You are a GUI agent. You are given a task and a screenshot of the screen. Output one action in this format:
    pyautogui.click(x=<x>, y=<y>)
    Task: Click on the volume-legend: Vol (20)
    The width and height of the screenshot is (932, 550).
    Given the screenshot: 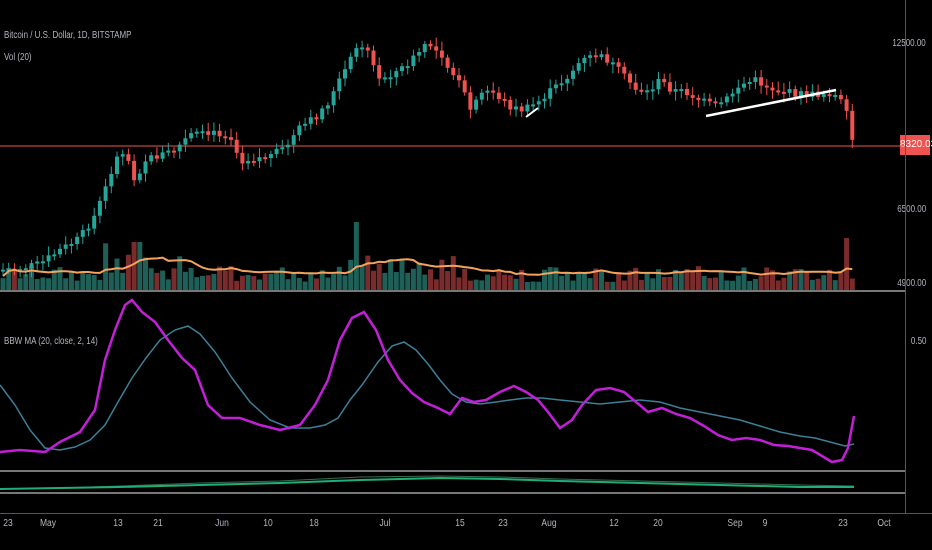 What is the action you would take?
    pyautogui.click(x=18, y=57)
    